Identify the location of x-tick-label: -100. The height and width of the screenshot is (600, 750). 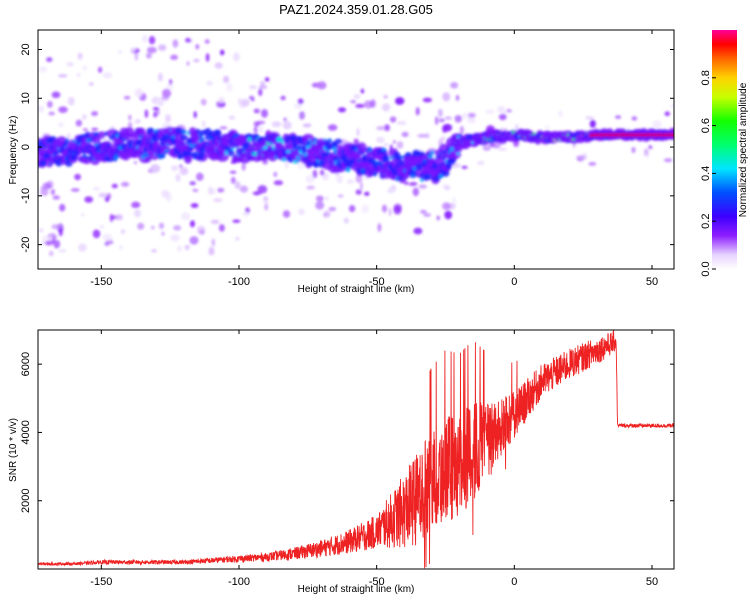
(239, 282).